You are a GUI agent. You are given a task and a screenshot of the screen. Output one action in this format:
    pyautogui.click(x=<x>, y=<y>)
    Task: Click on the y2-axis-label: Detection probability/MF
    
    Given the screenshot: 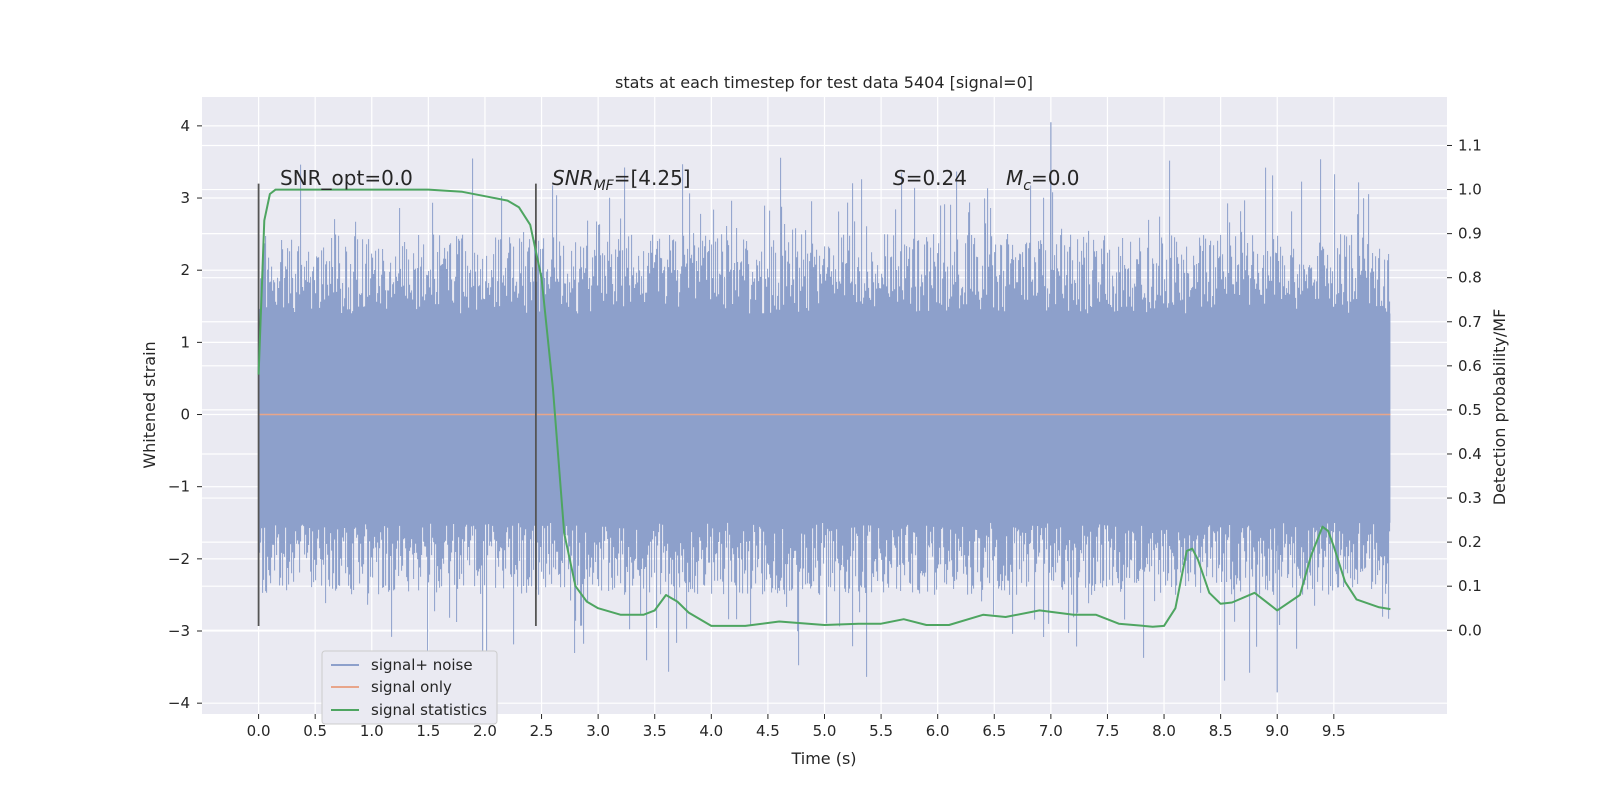 What is the action you would take?
    pyautogui.click(x=1499, y=407)
    